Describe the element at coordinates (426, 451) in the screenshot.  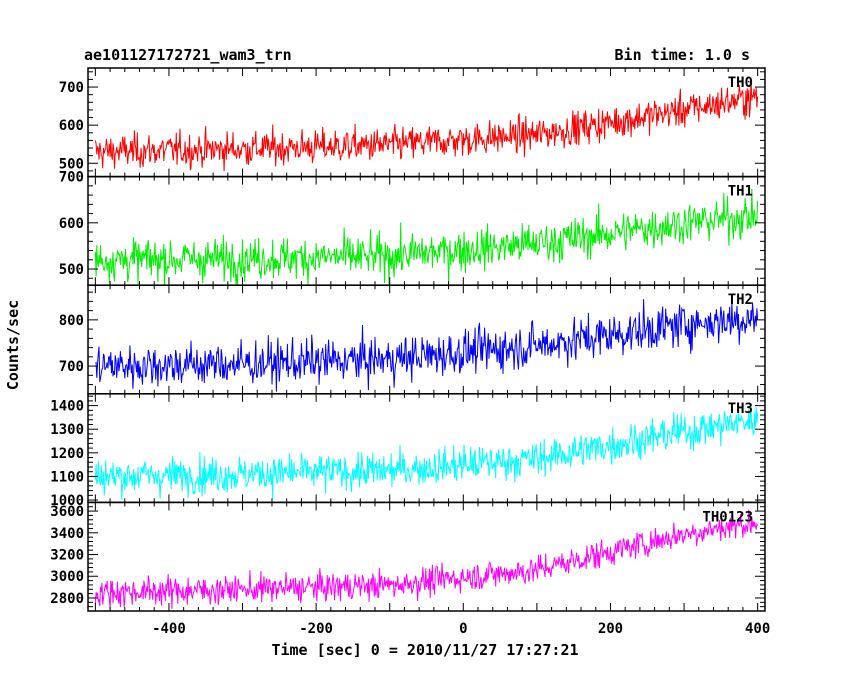
I see `series-line-th3` at that location.